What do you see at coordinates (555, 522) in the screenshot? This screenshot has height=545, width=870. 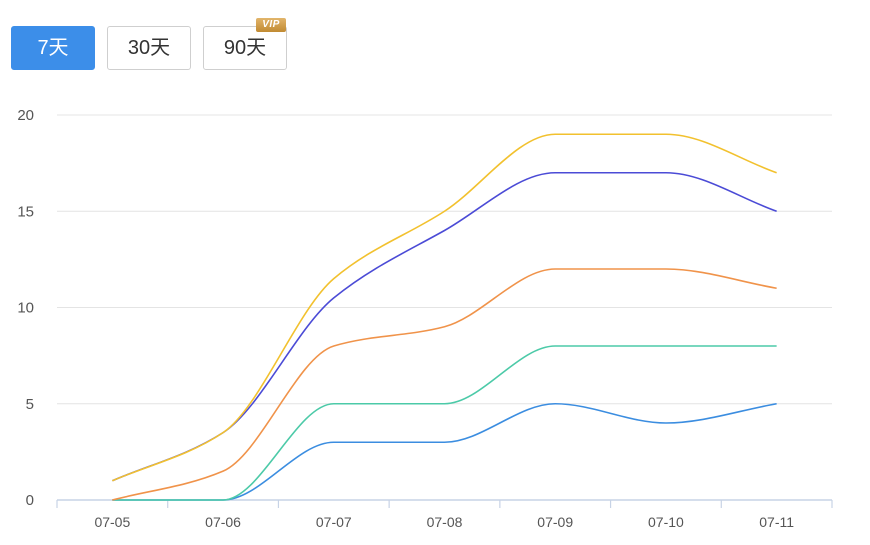 I see `x-tick-label: 07-09` at bounding box center [555, 522].